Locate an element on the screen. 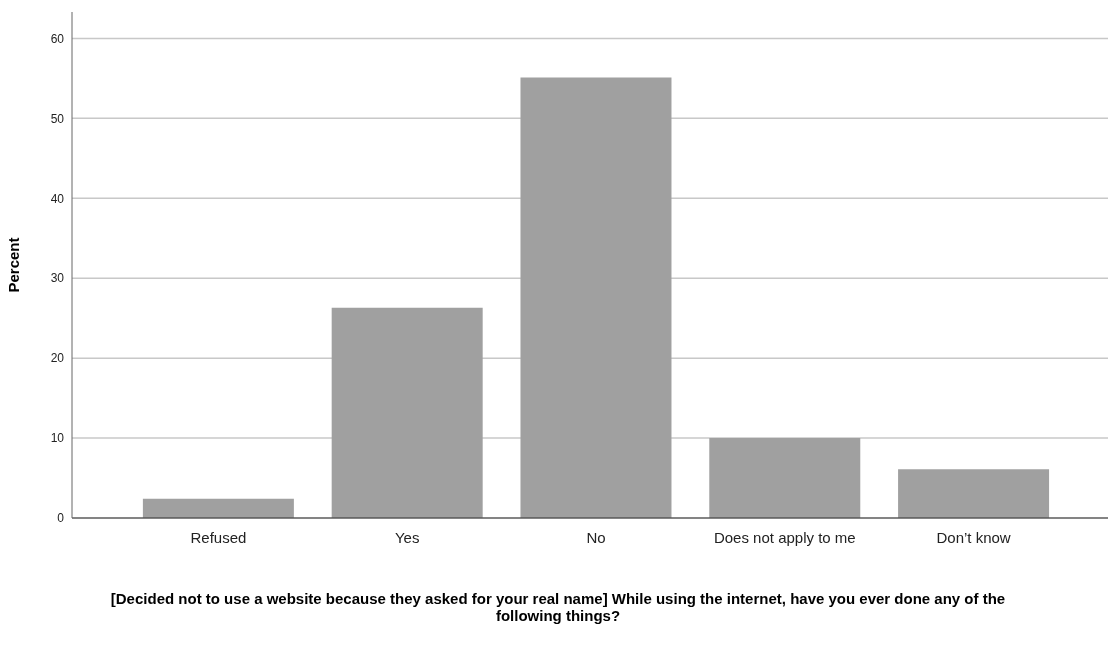  x-tick-label: Refused is located at coordinates (218, 537).